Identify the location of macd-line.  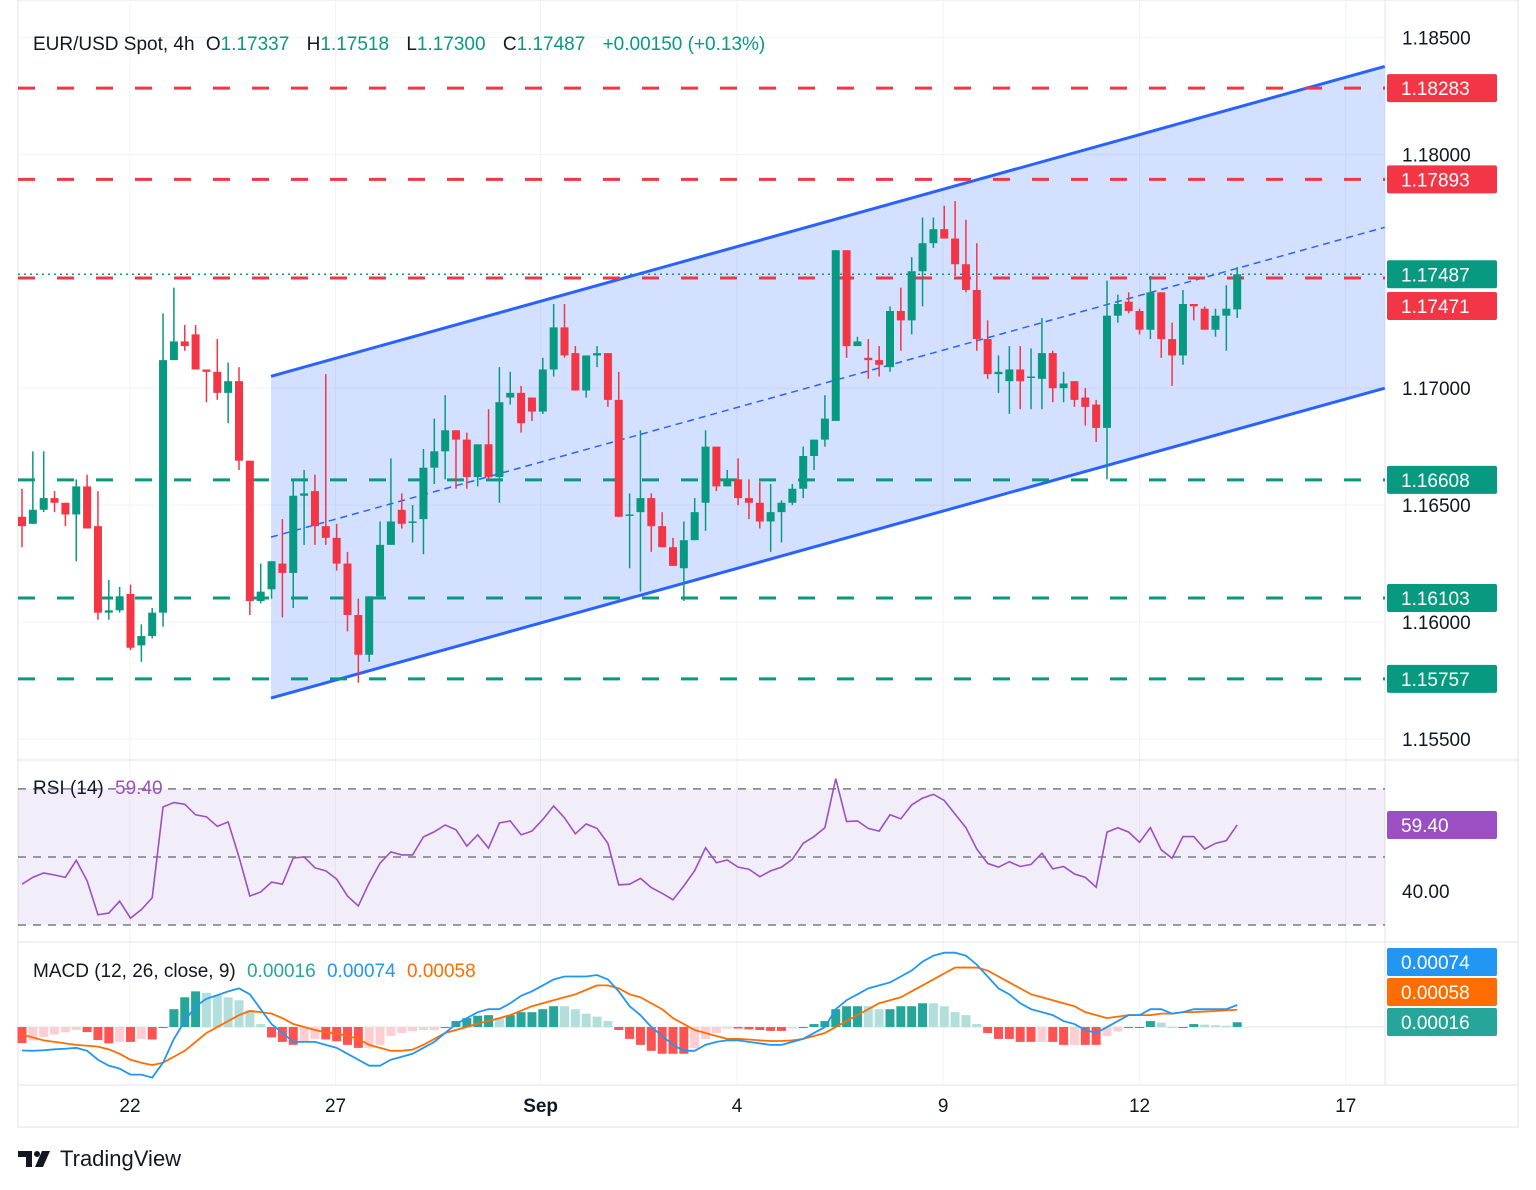
(629, 1015).